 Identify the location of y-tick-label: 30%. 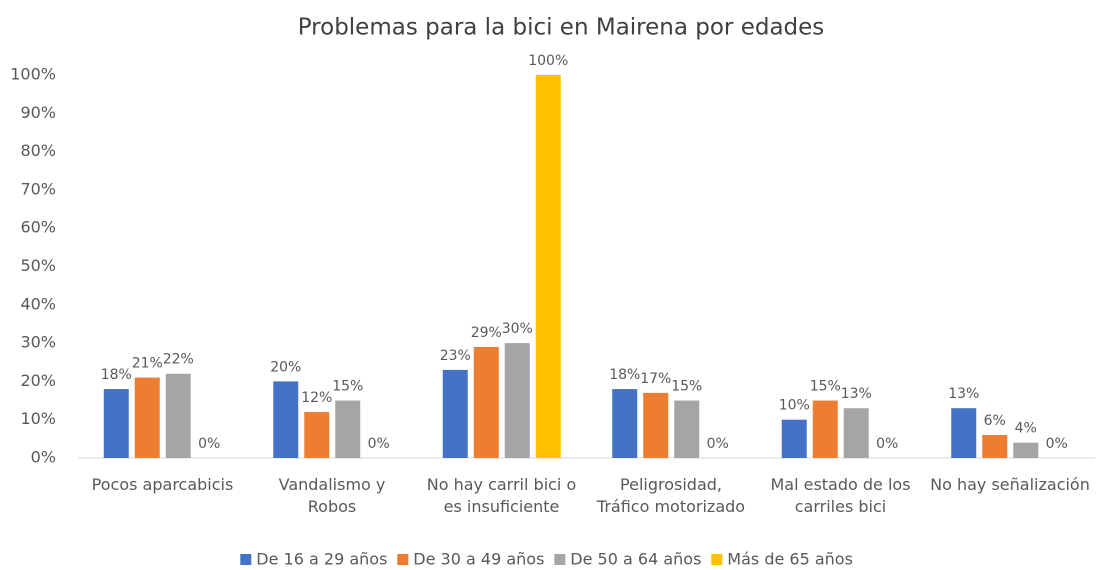
(38, 342).